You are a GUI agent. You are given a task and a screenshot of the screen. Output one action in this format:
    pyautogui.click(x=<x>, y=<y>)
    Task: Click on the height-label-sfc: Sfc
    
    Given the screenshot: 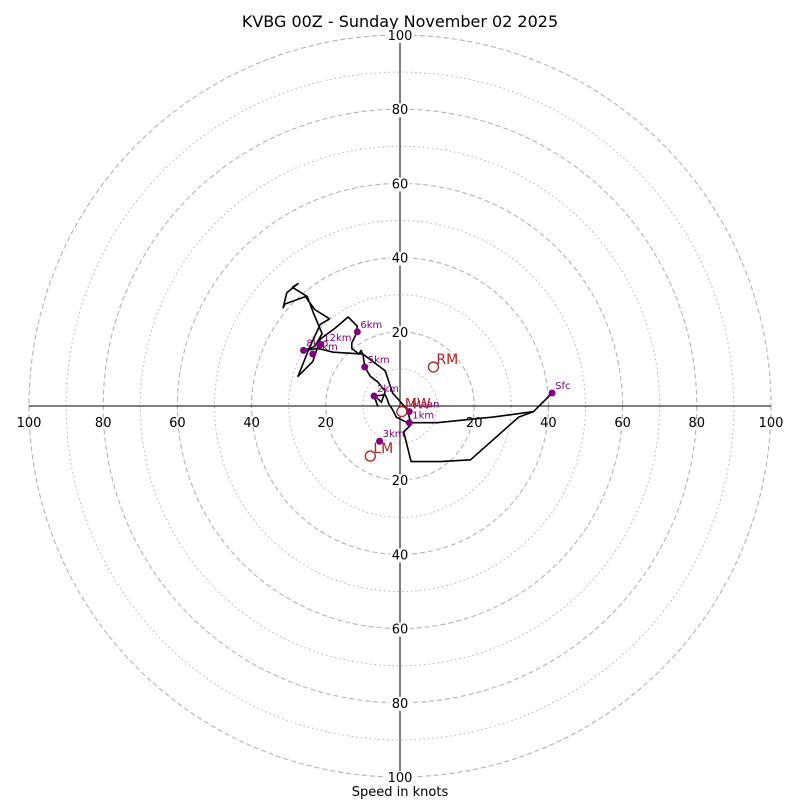 What is the action you would take?
    pyautogui.click(x=562, y=386)
    